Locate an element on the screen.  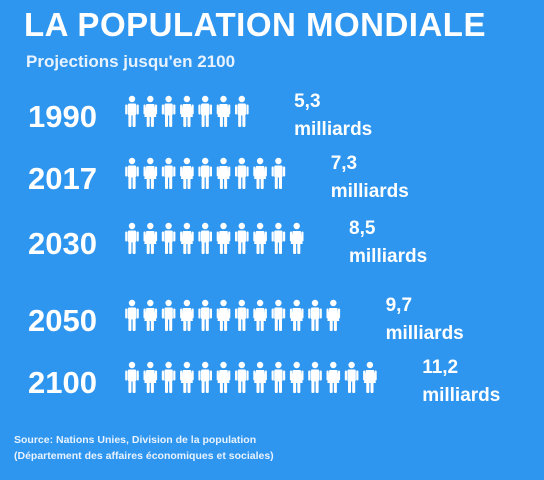
unit-label-2100: milliards is located at coordinates (461, 395).